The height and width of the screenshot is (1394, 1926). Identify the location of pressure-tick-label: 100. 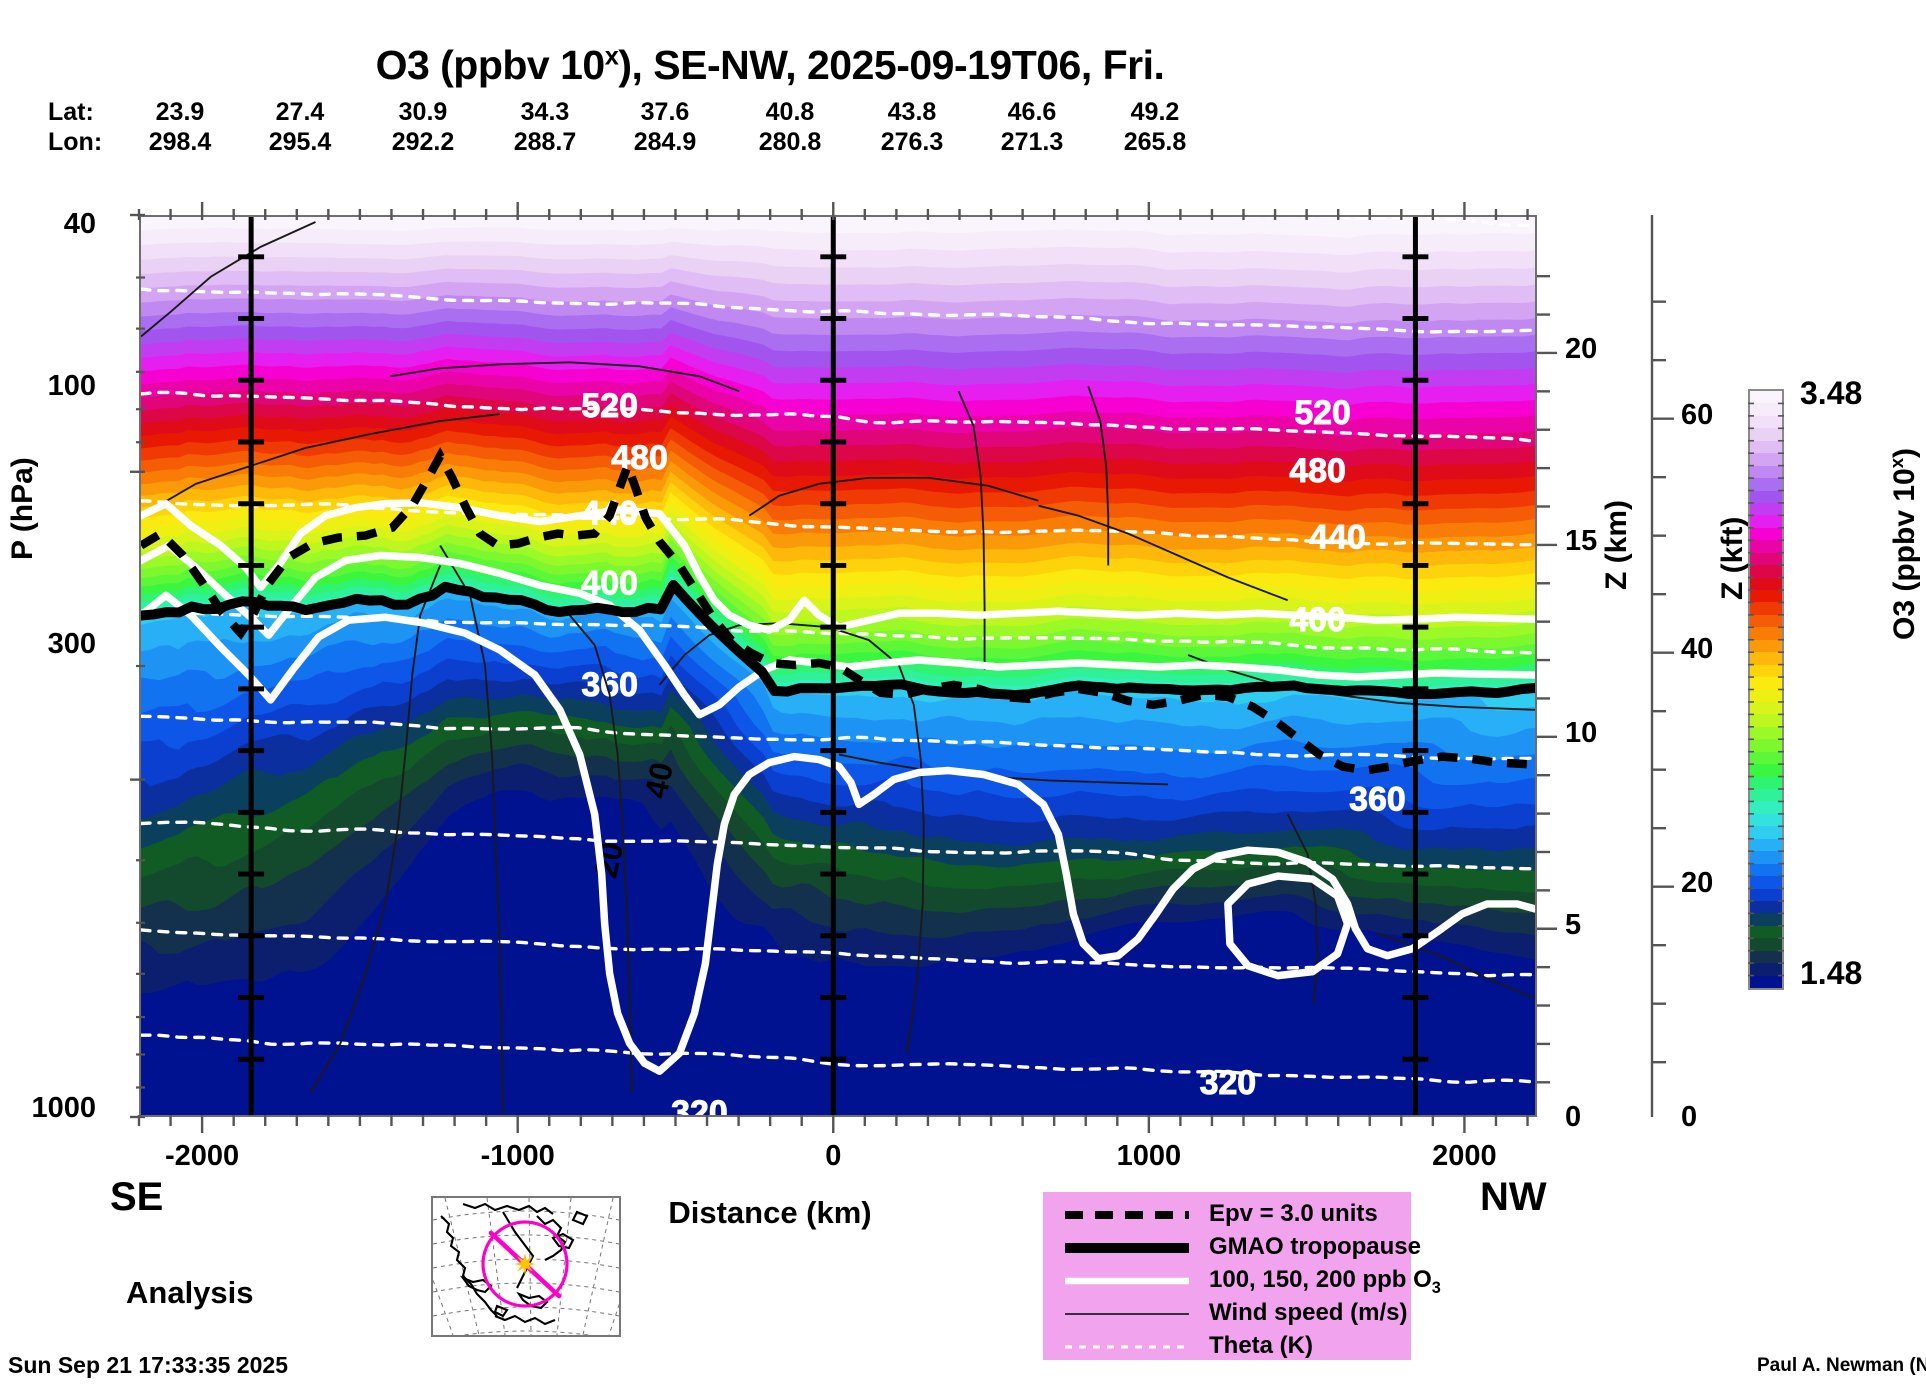
(71, 386).